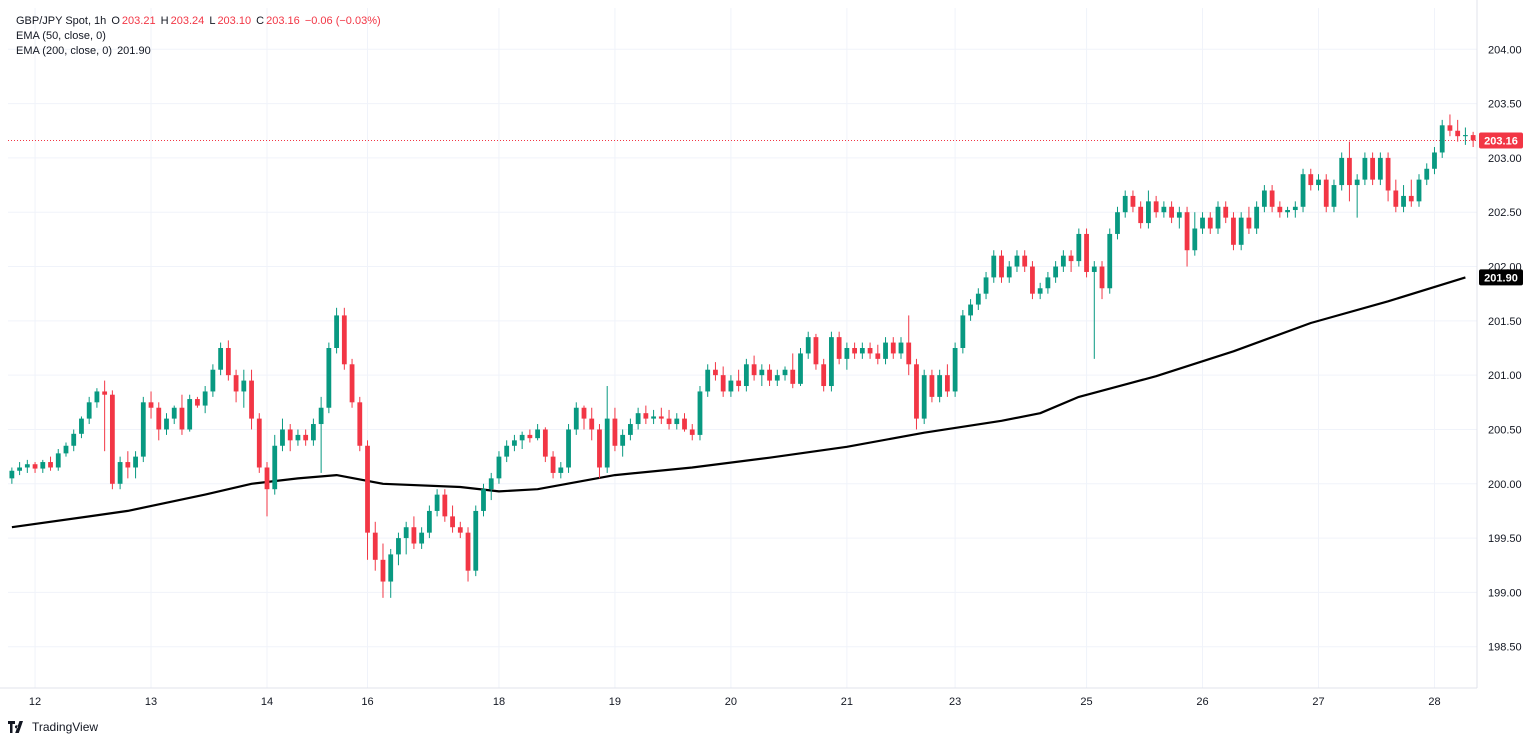  I want to click on legend-symbol: GBP/JPY Spot, 1h, so click(61, 21).